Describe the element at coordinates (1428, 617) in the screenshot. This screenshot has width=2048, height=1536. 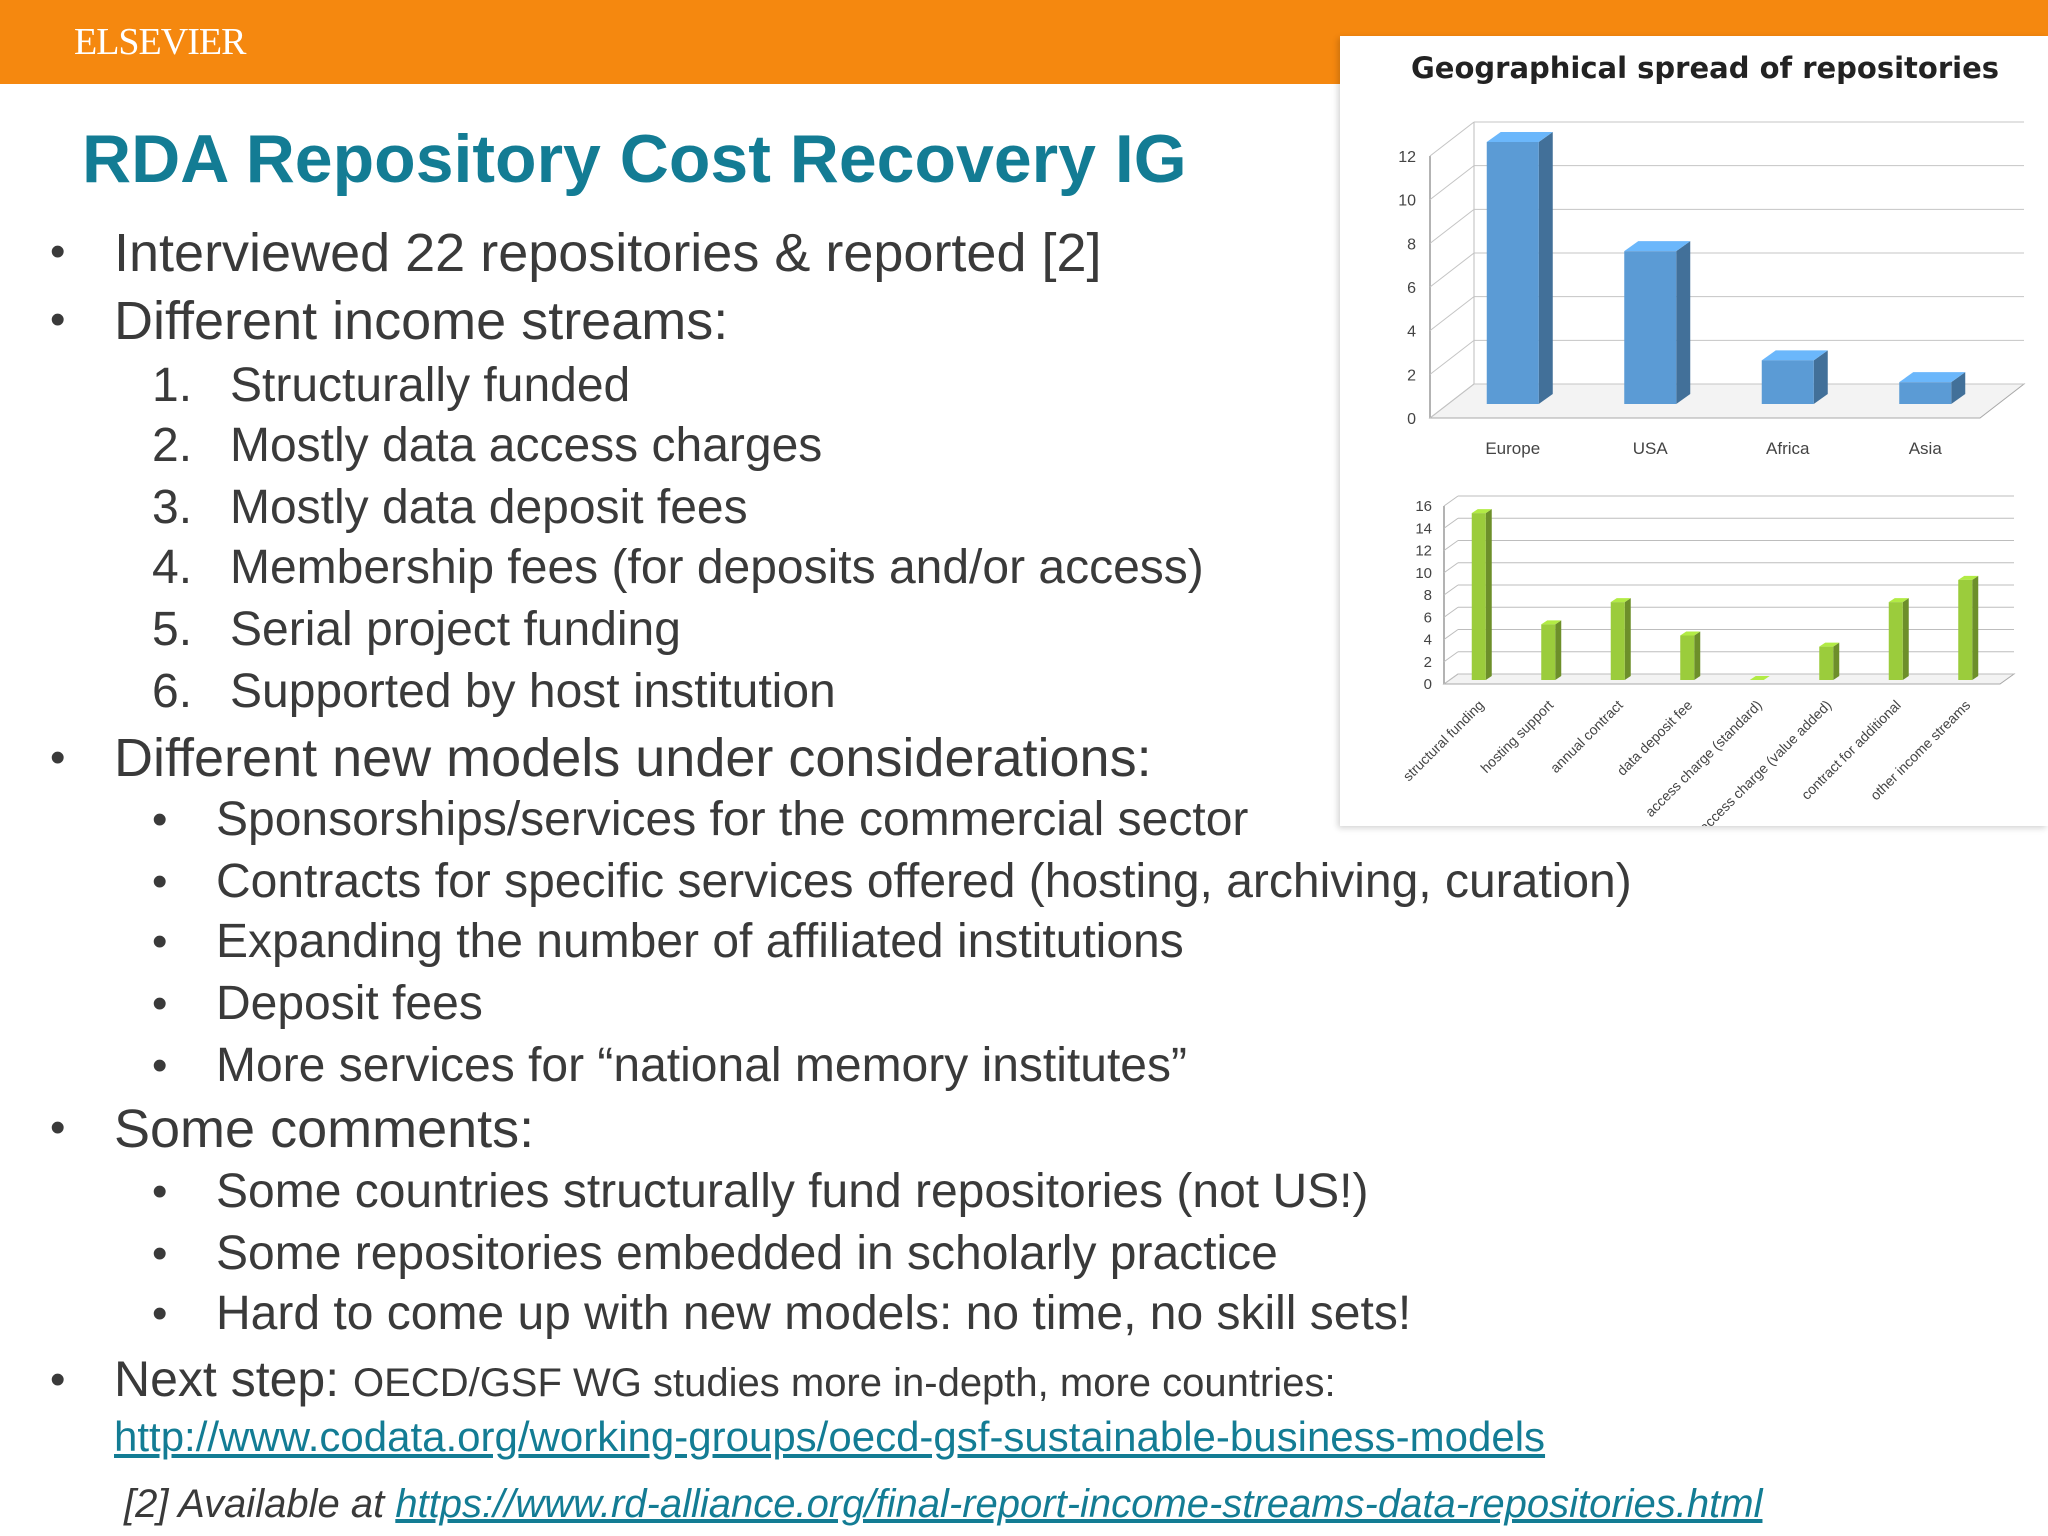
I see `chart2-y-tick-label: 6` at that location.